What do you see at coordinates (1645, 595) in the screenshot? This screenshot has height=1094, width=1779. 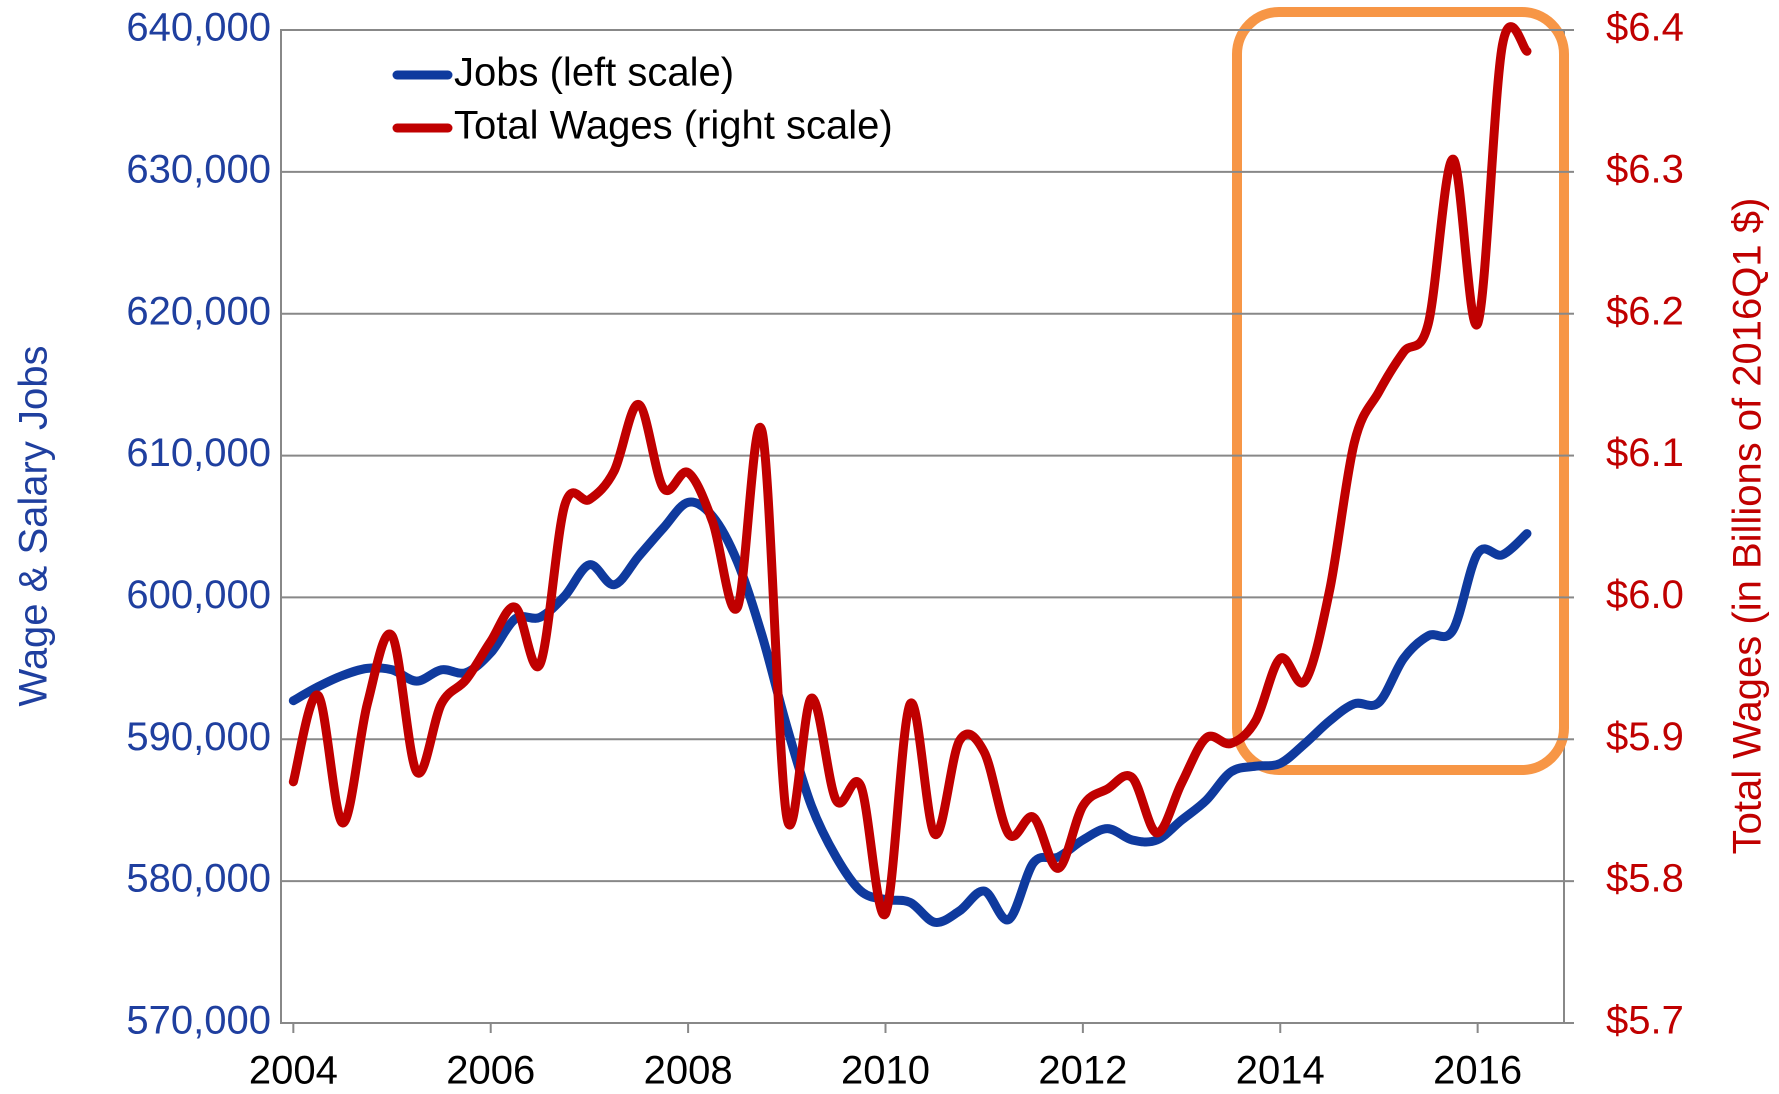 I see `y2-tick-label: $6.0` at bounding box center [1645, 595].